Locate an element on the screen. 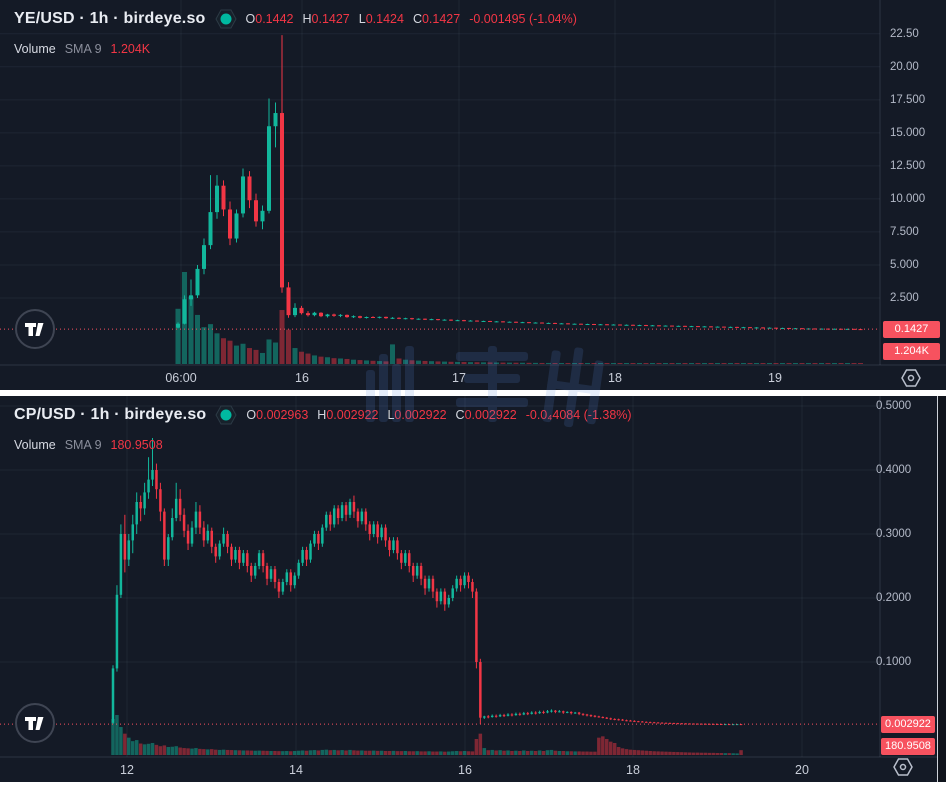  time-axis-tick: 06:00 is located at coordinates (181, 378).